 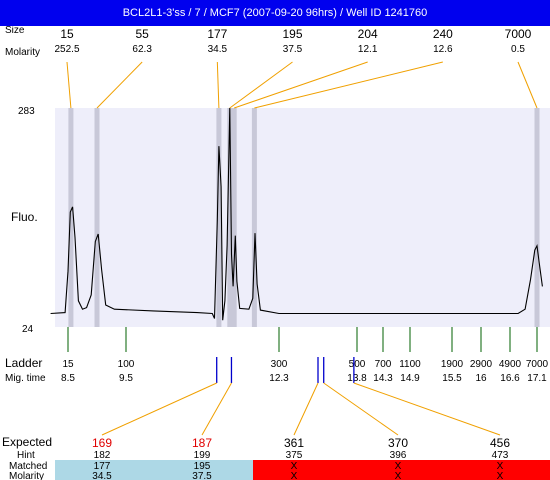 What do you see at coordinates (357, 378) in the screenshot?
I see `ladder-time: 13.8` at bounding box center [357, 378].